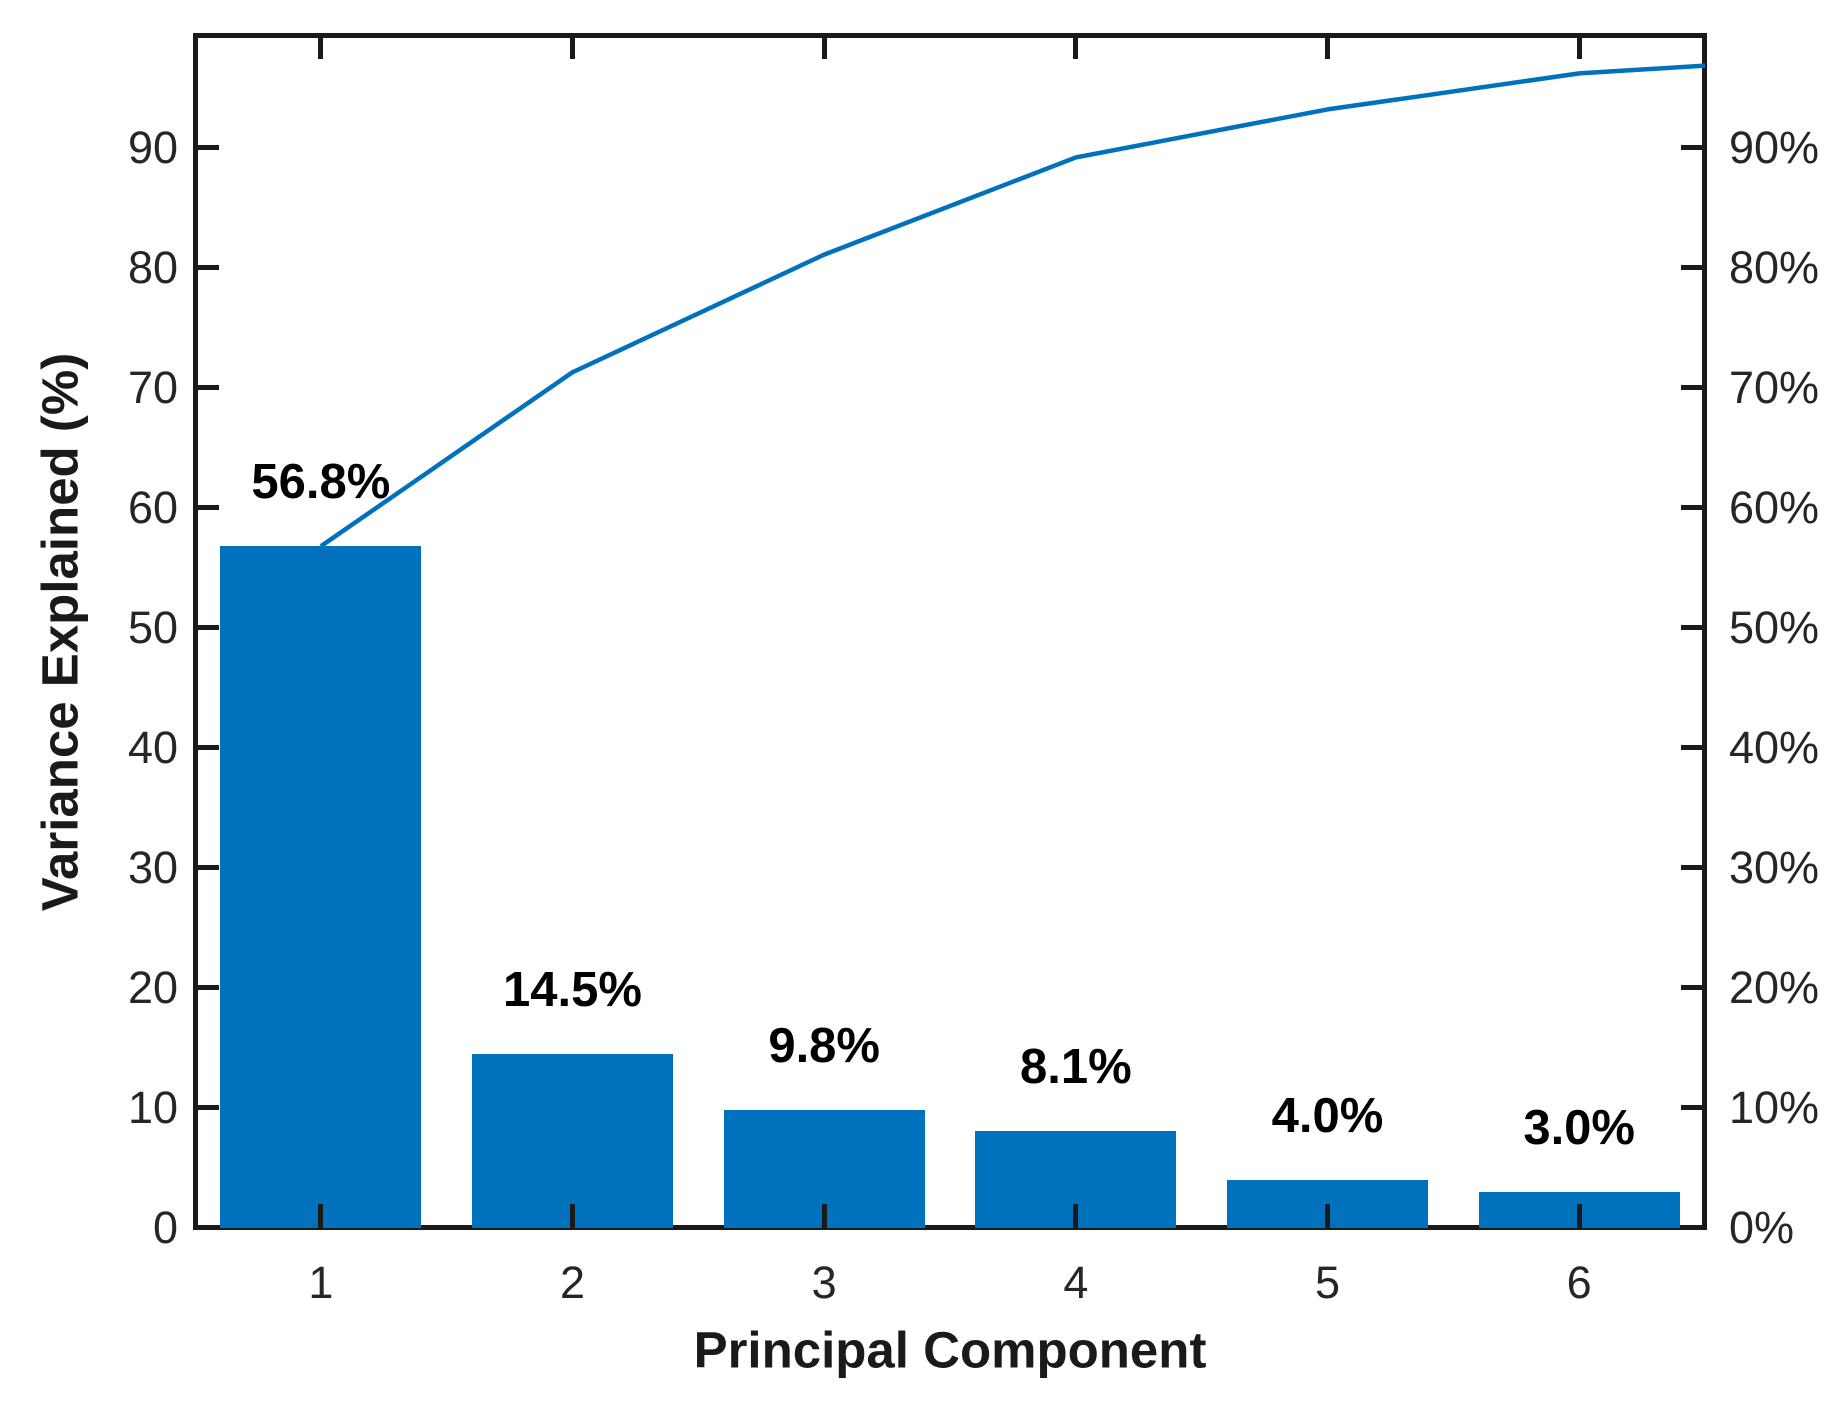 The height and width of the screenshot is (1405, 1843). I want to click on left-y-tick-label: 60, so click(152, 507).